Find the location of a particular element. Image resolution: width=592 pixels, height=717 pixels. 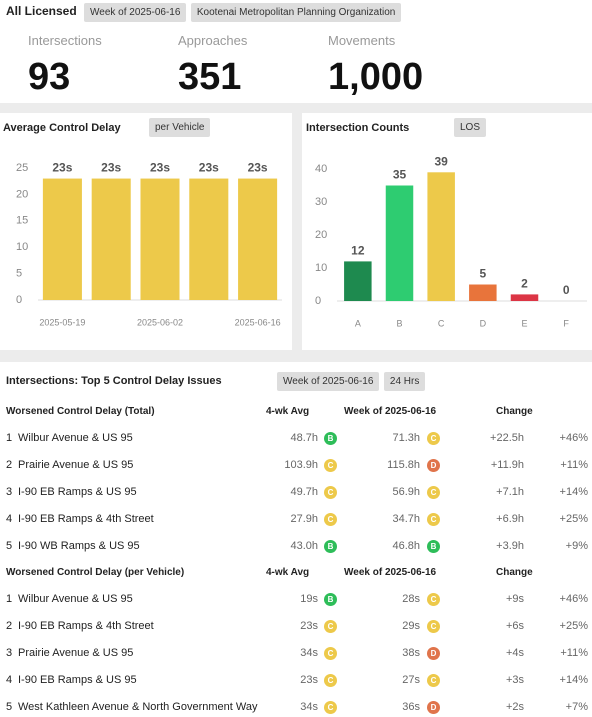

kpi-value: 351 is located at coordinates (210, 77).